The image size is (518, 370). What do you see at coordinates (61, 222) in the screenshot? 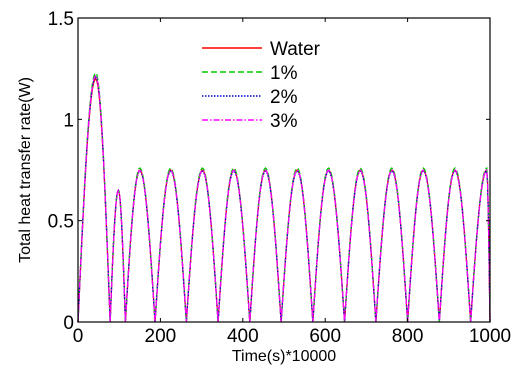
I see `y-tick-label: 0.5` at bounding box center [61, 222].